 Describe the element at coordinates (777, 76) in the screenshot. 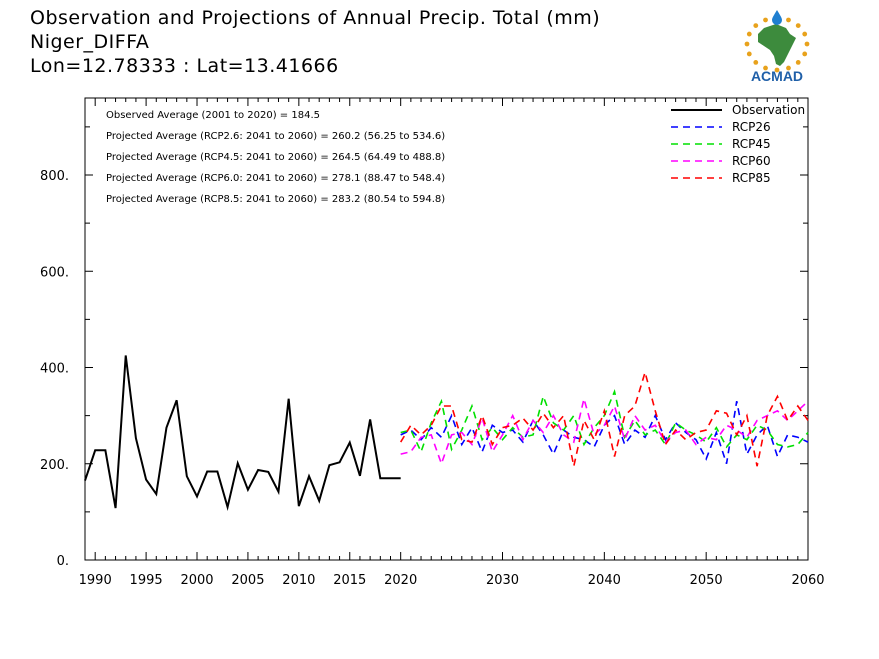

I see `logo-text: ACMAD` at that location.